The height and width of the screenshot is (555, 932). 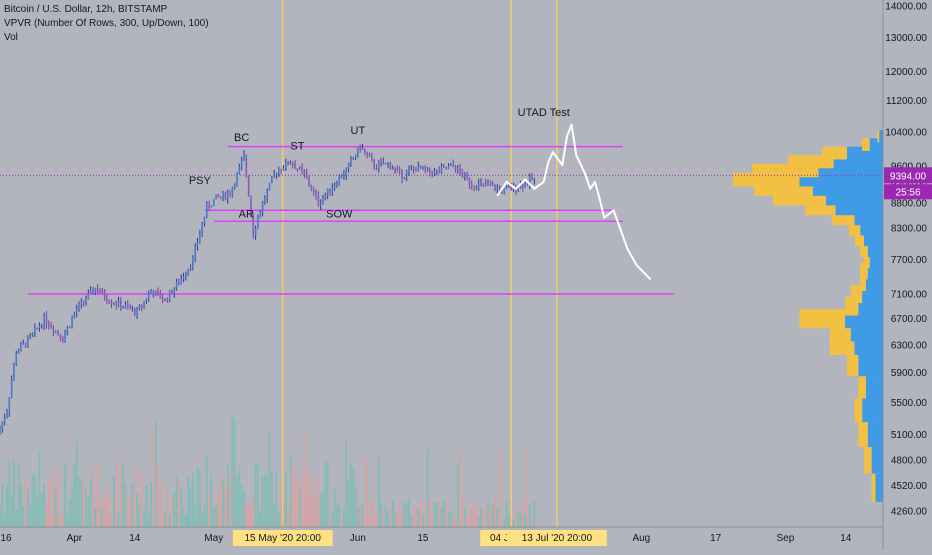 I want to click on annotation-layer: PSY BC ST UT UTAD Test AR SOW, so click(x=379, y=164).